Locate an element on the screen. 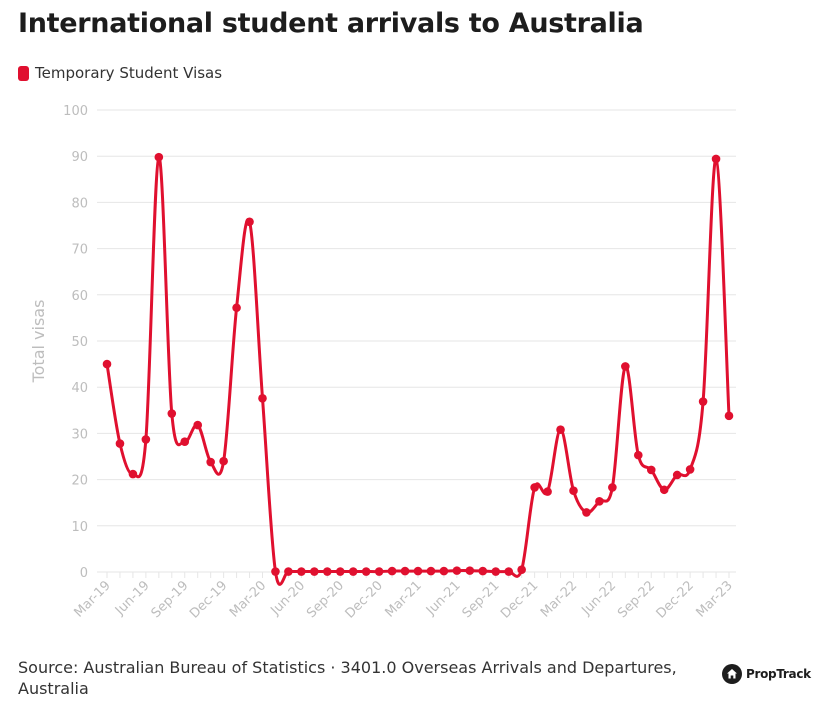 Image resolution: width=836 pixels, height=720 pixels. x-tick-label: Mar-21 is located at coordinates (403, 599).